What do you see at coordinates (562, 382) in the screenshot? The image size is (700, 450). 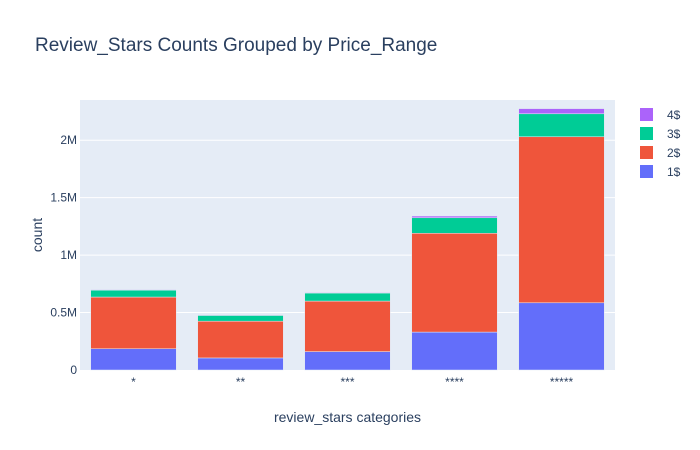 I see `x-tick-label: *****` at bounding box center [562, 382].